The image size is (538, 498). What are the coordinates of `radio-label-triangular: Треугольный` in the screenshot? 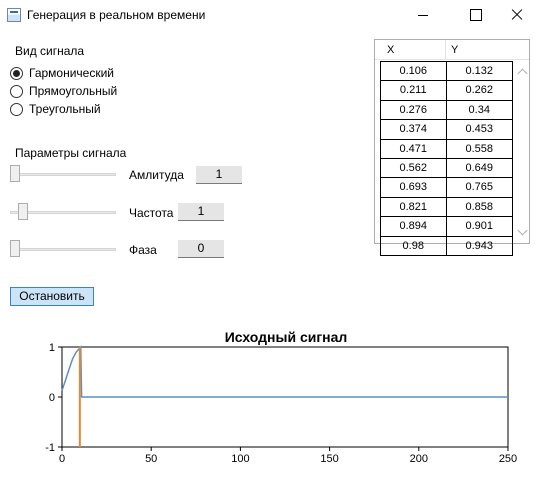 It's located at (65, 109).